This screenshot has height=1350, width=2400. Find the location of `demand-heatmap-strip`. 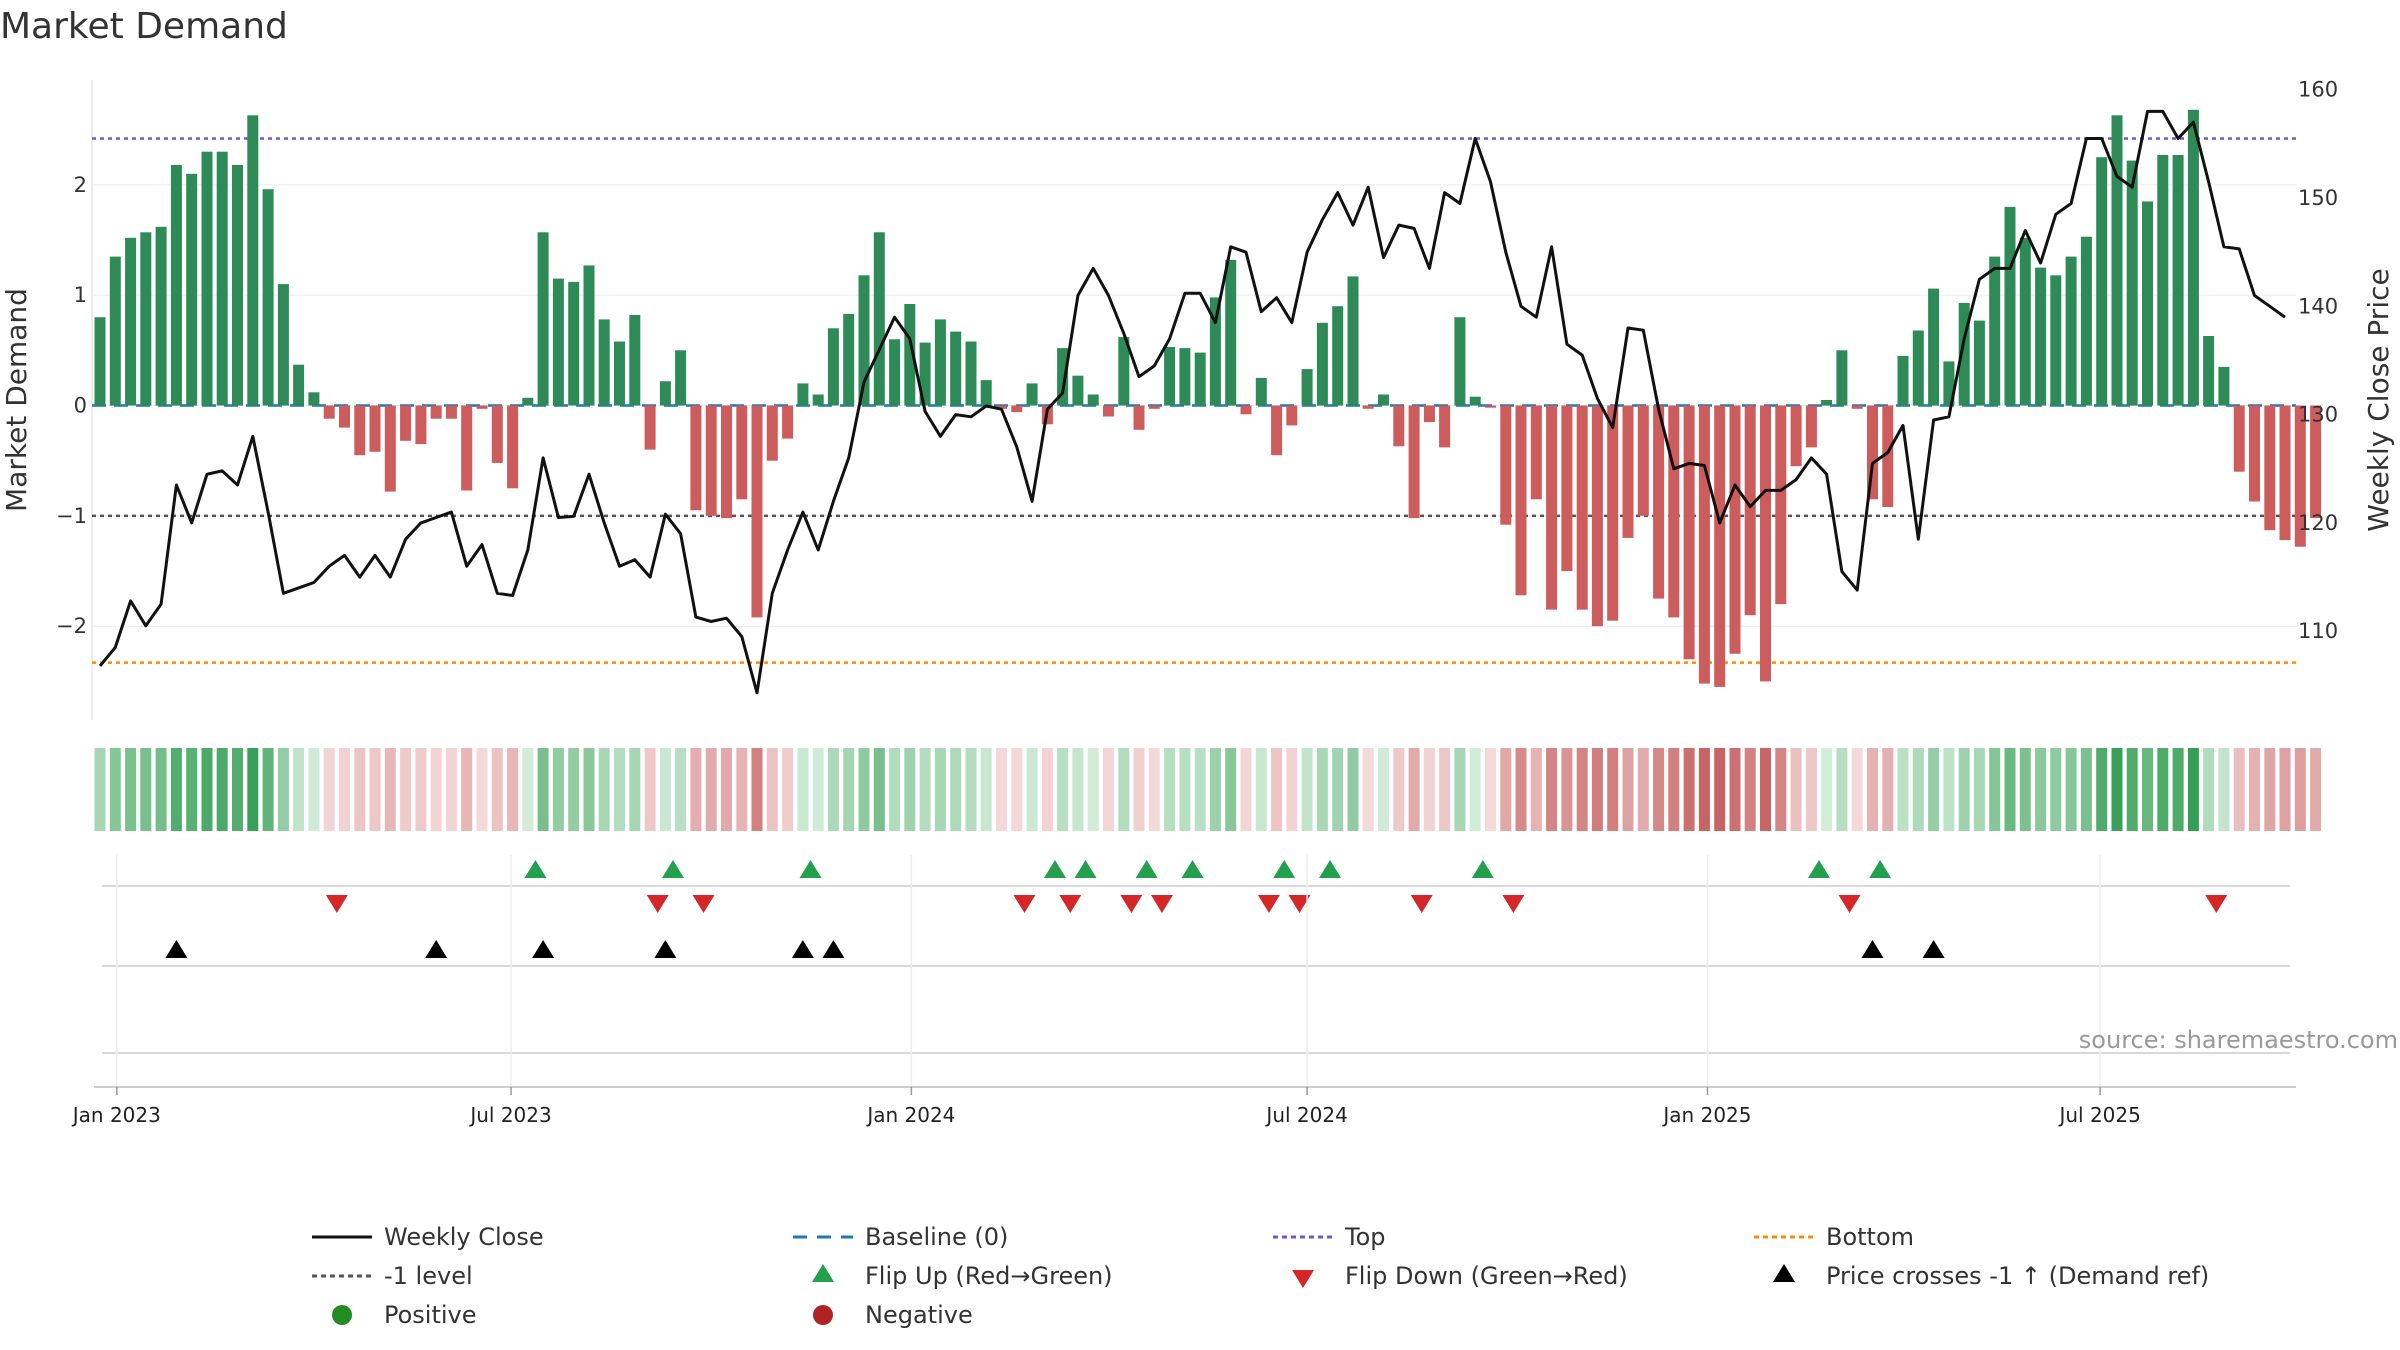

demand-heatmap-strip is located at coordinates (1208, 789).